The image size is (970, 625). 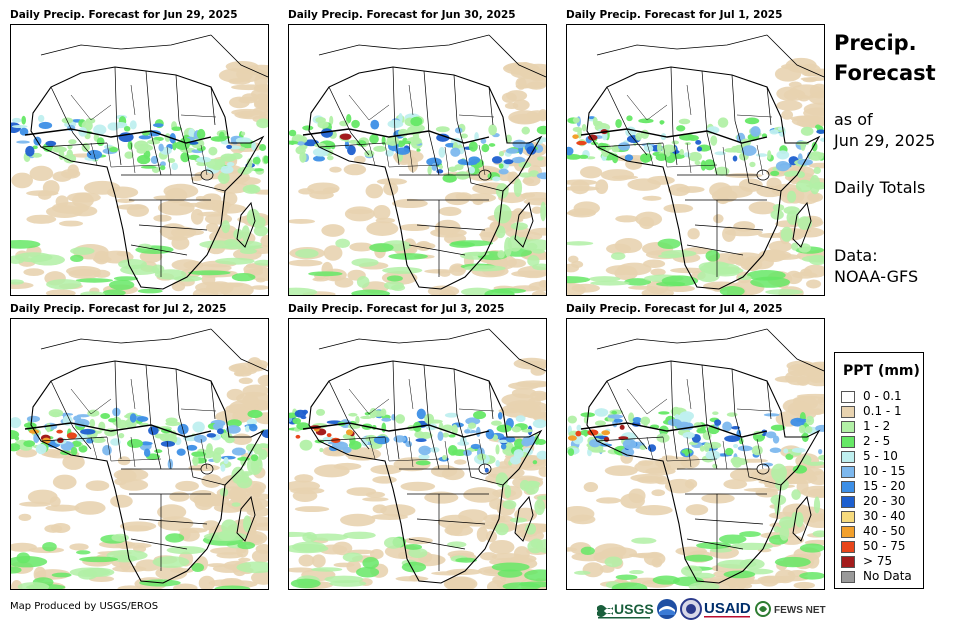 I want to click on legend-item: 15 - 20, so click(x=873, y=486).